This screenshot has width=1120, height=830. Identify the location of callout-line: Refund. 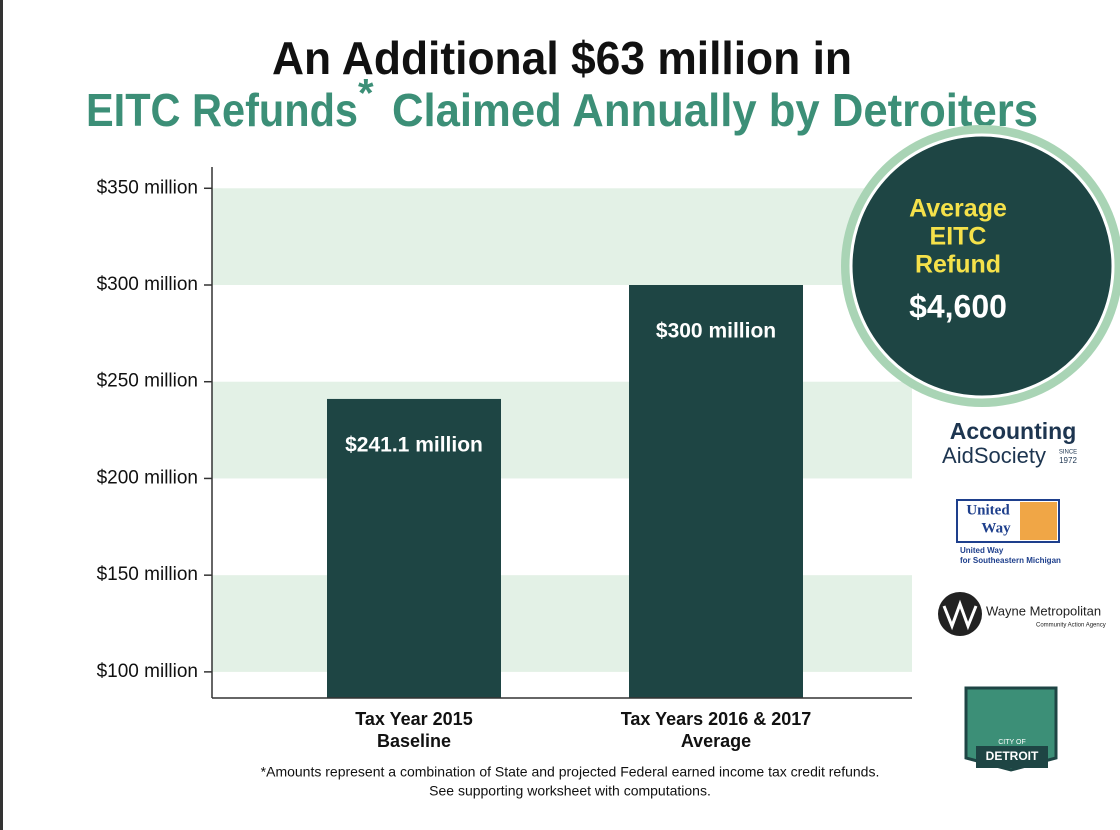
(958, 265).